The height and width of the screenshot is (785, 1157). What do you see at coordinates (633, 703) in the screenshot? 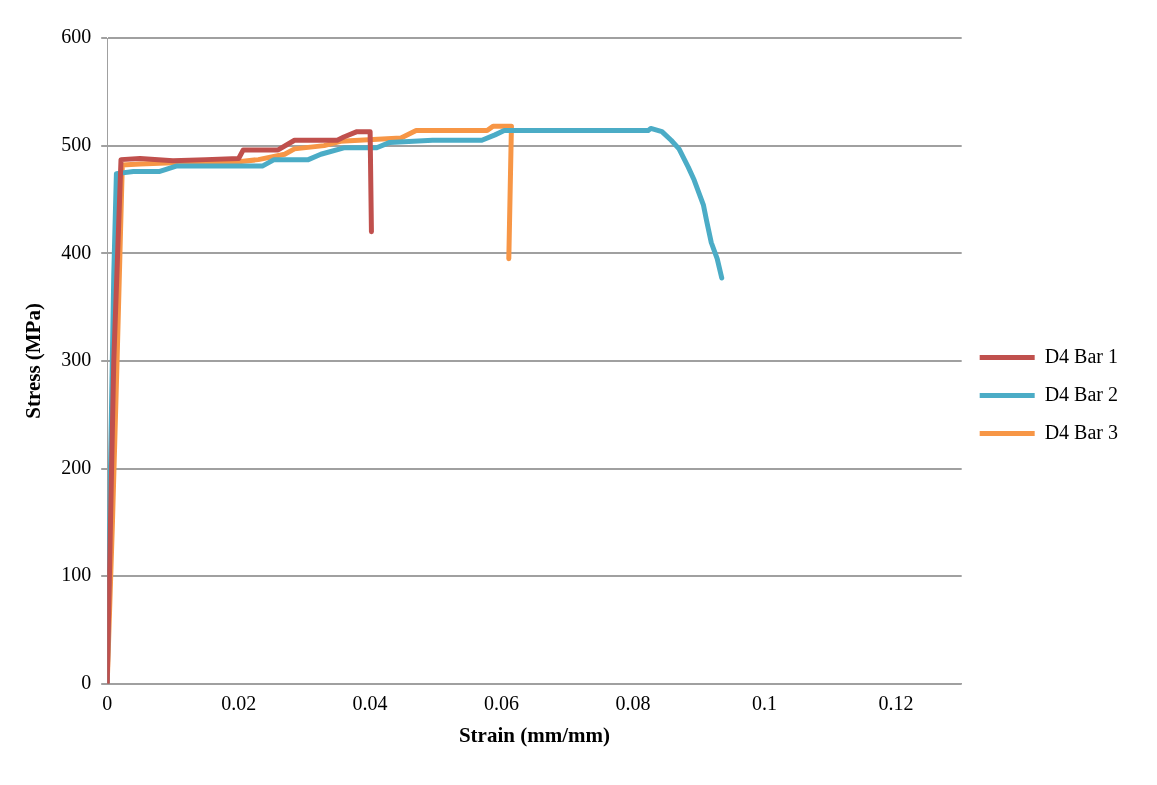
I see `x-tick-label: 0.08` at bounding box center [633, 703].